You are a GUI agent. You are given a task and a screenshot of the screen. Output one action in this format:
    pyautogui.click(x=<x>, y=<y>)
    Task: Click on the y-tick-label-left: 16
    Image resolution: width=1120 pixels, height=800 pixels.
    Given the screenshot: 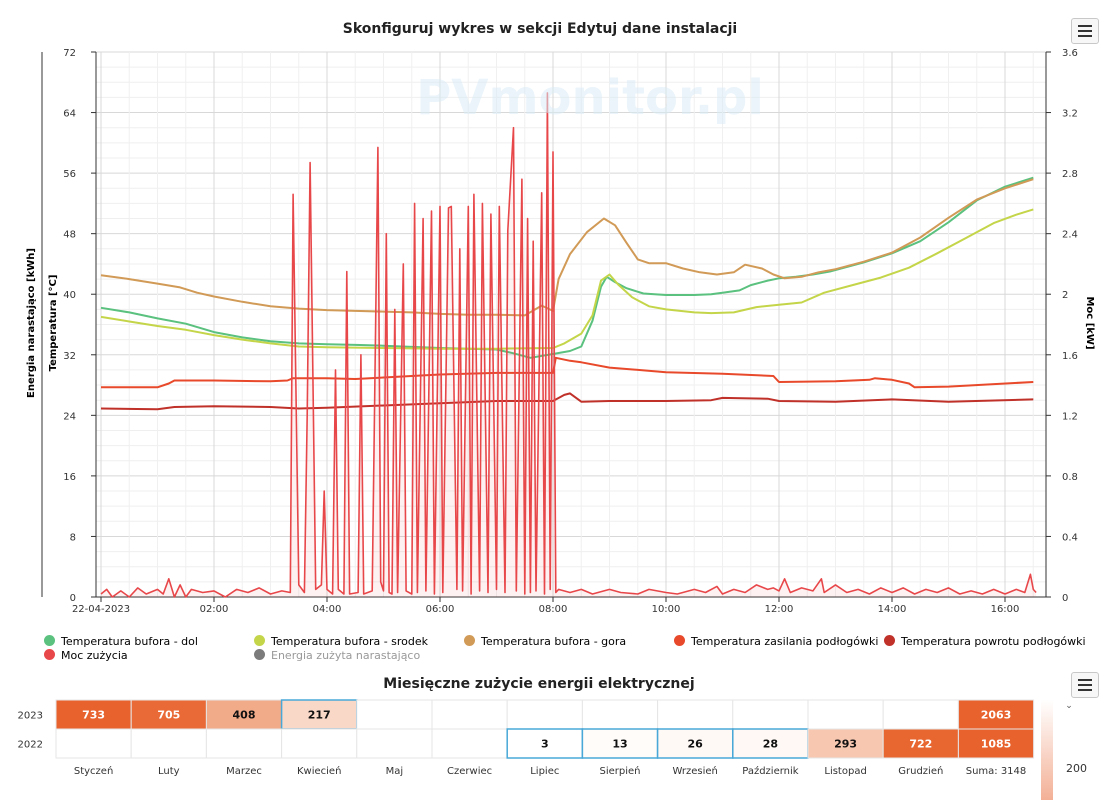 What is the action you would take?
    pyautogui.click(x=69, y=477)
    